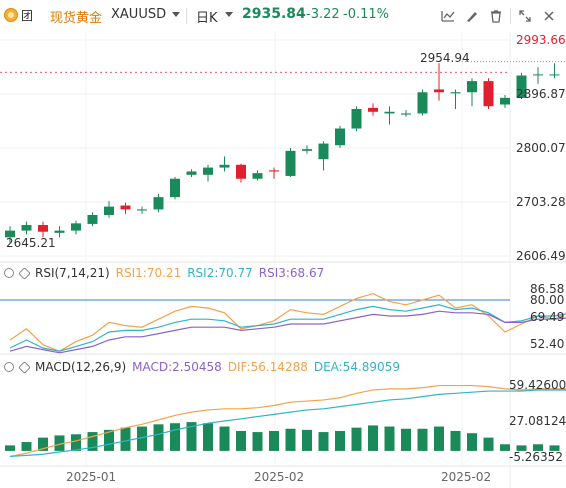 The image size is (566, 488). Describe the element at coordinates (27, 16) in the screenshot. I see `logo-text: 团` at that location.